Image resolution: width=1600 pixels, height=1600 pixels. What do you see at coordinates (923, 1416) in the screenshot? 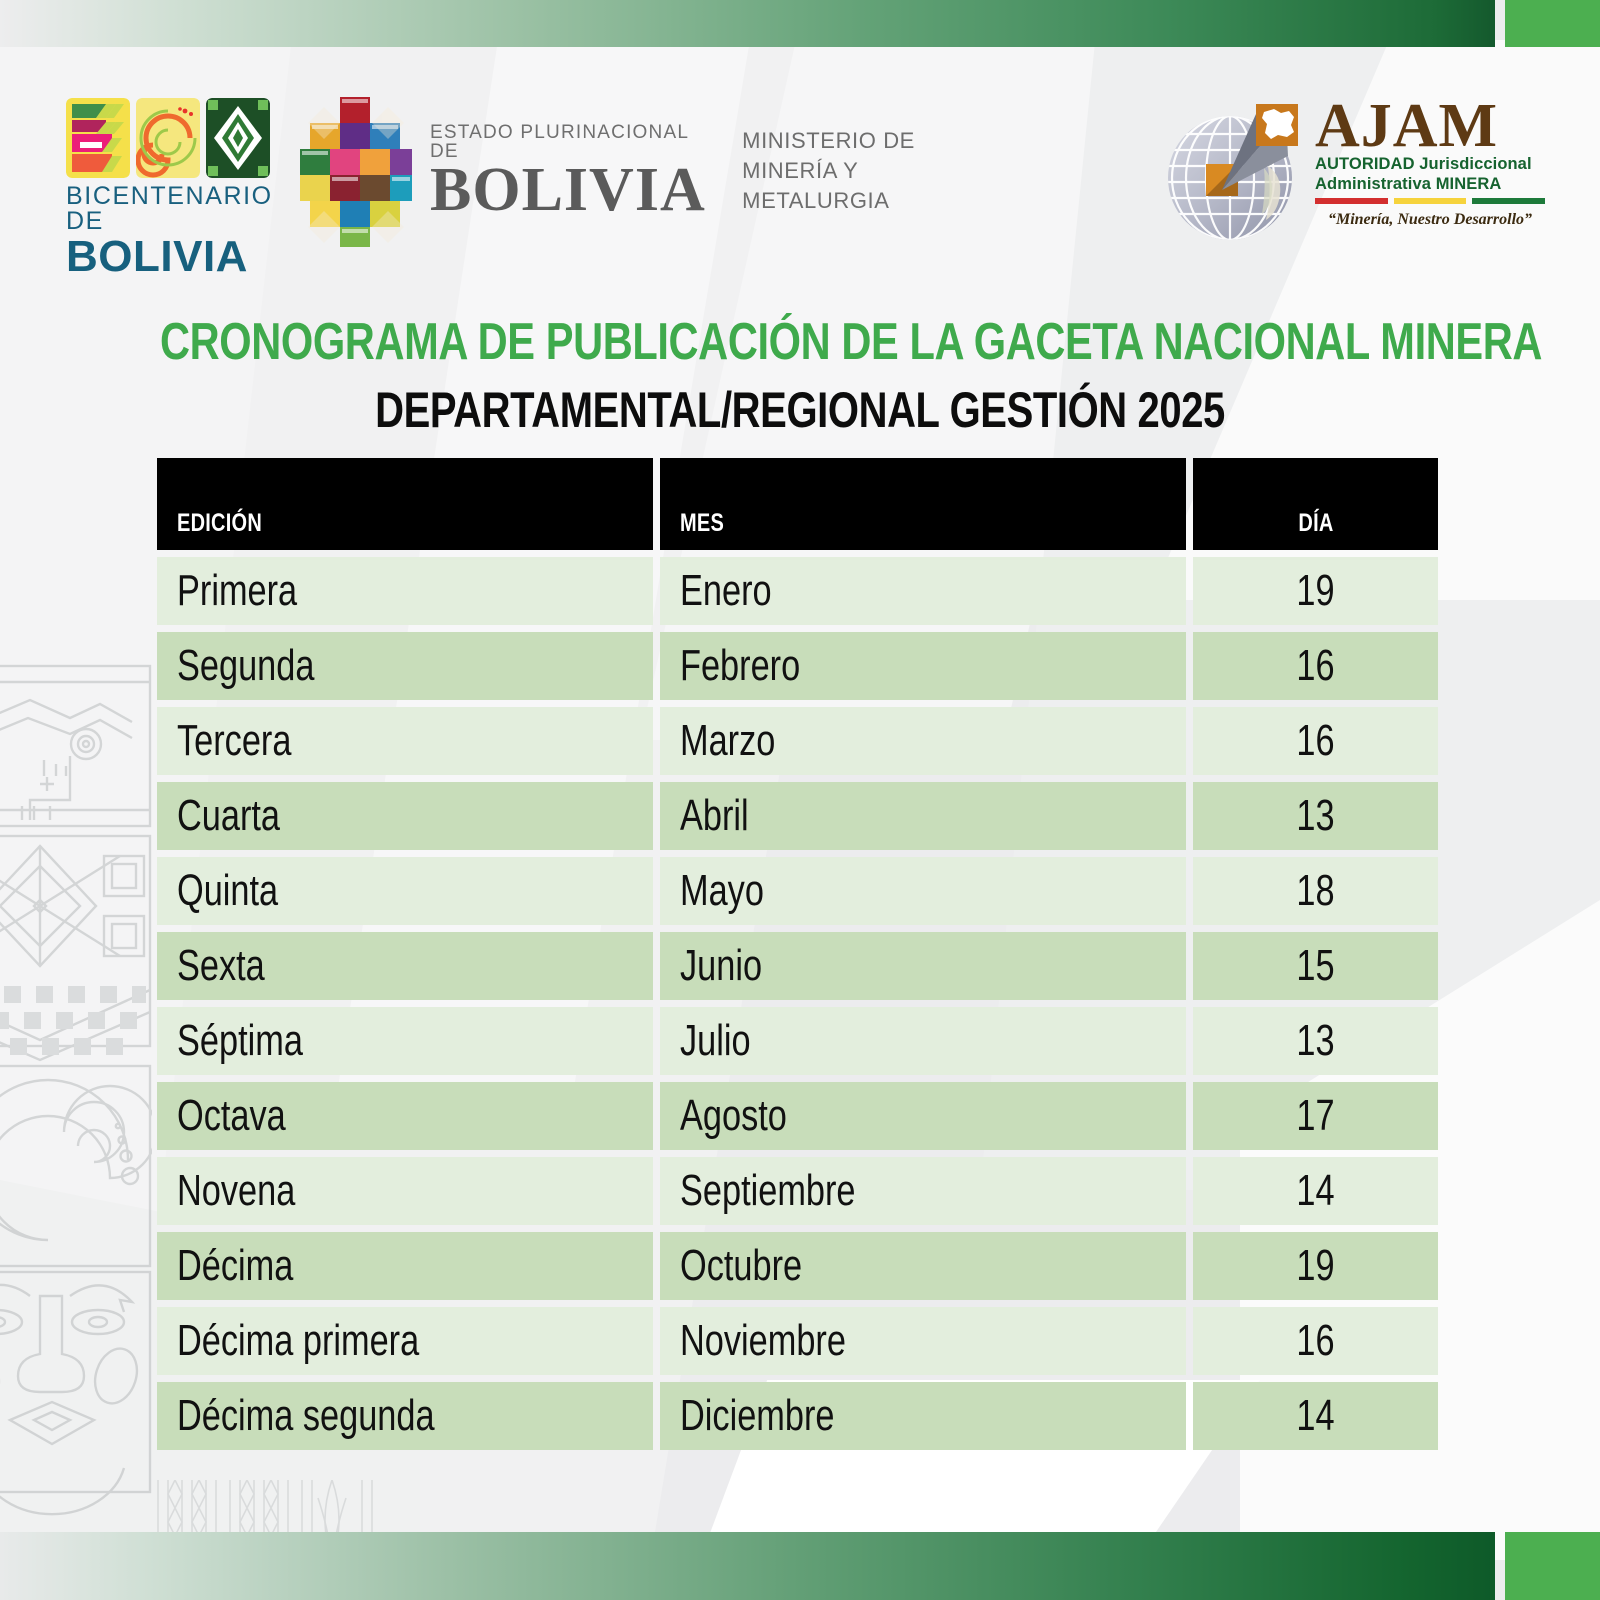
I see `cell-mes: Diciembre` at bounding box center [923, 1416].